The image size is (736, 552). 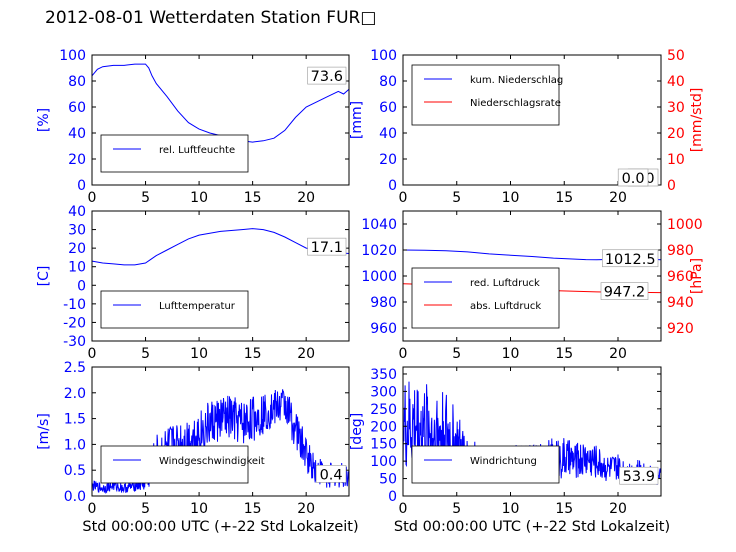 I want to click on y2-tick-label: 0, so click(x=671, y=186).